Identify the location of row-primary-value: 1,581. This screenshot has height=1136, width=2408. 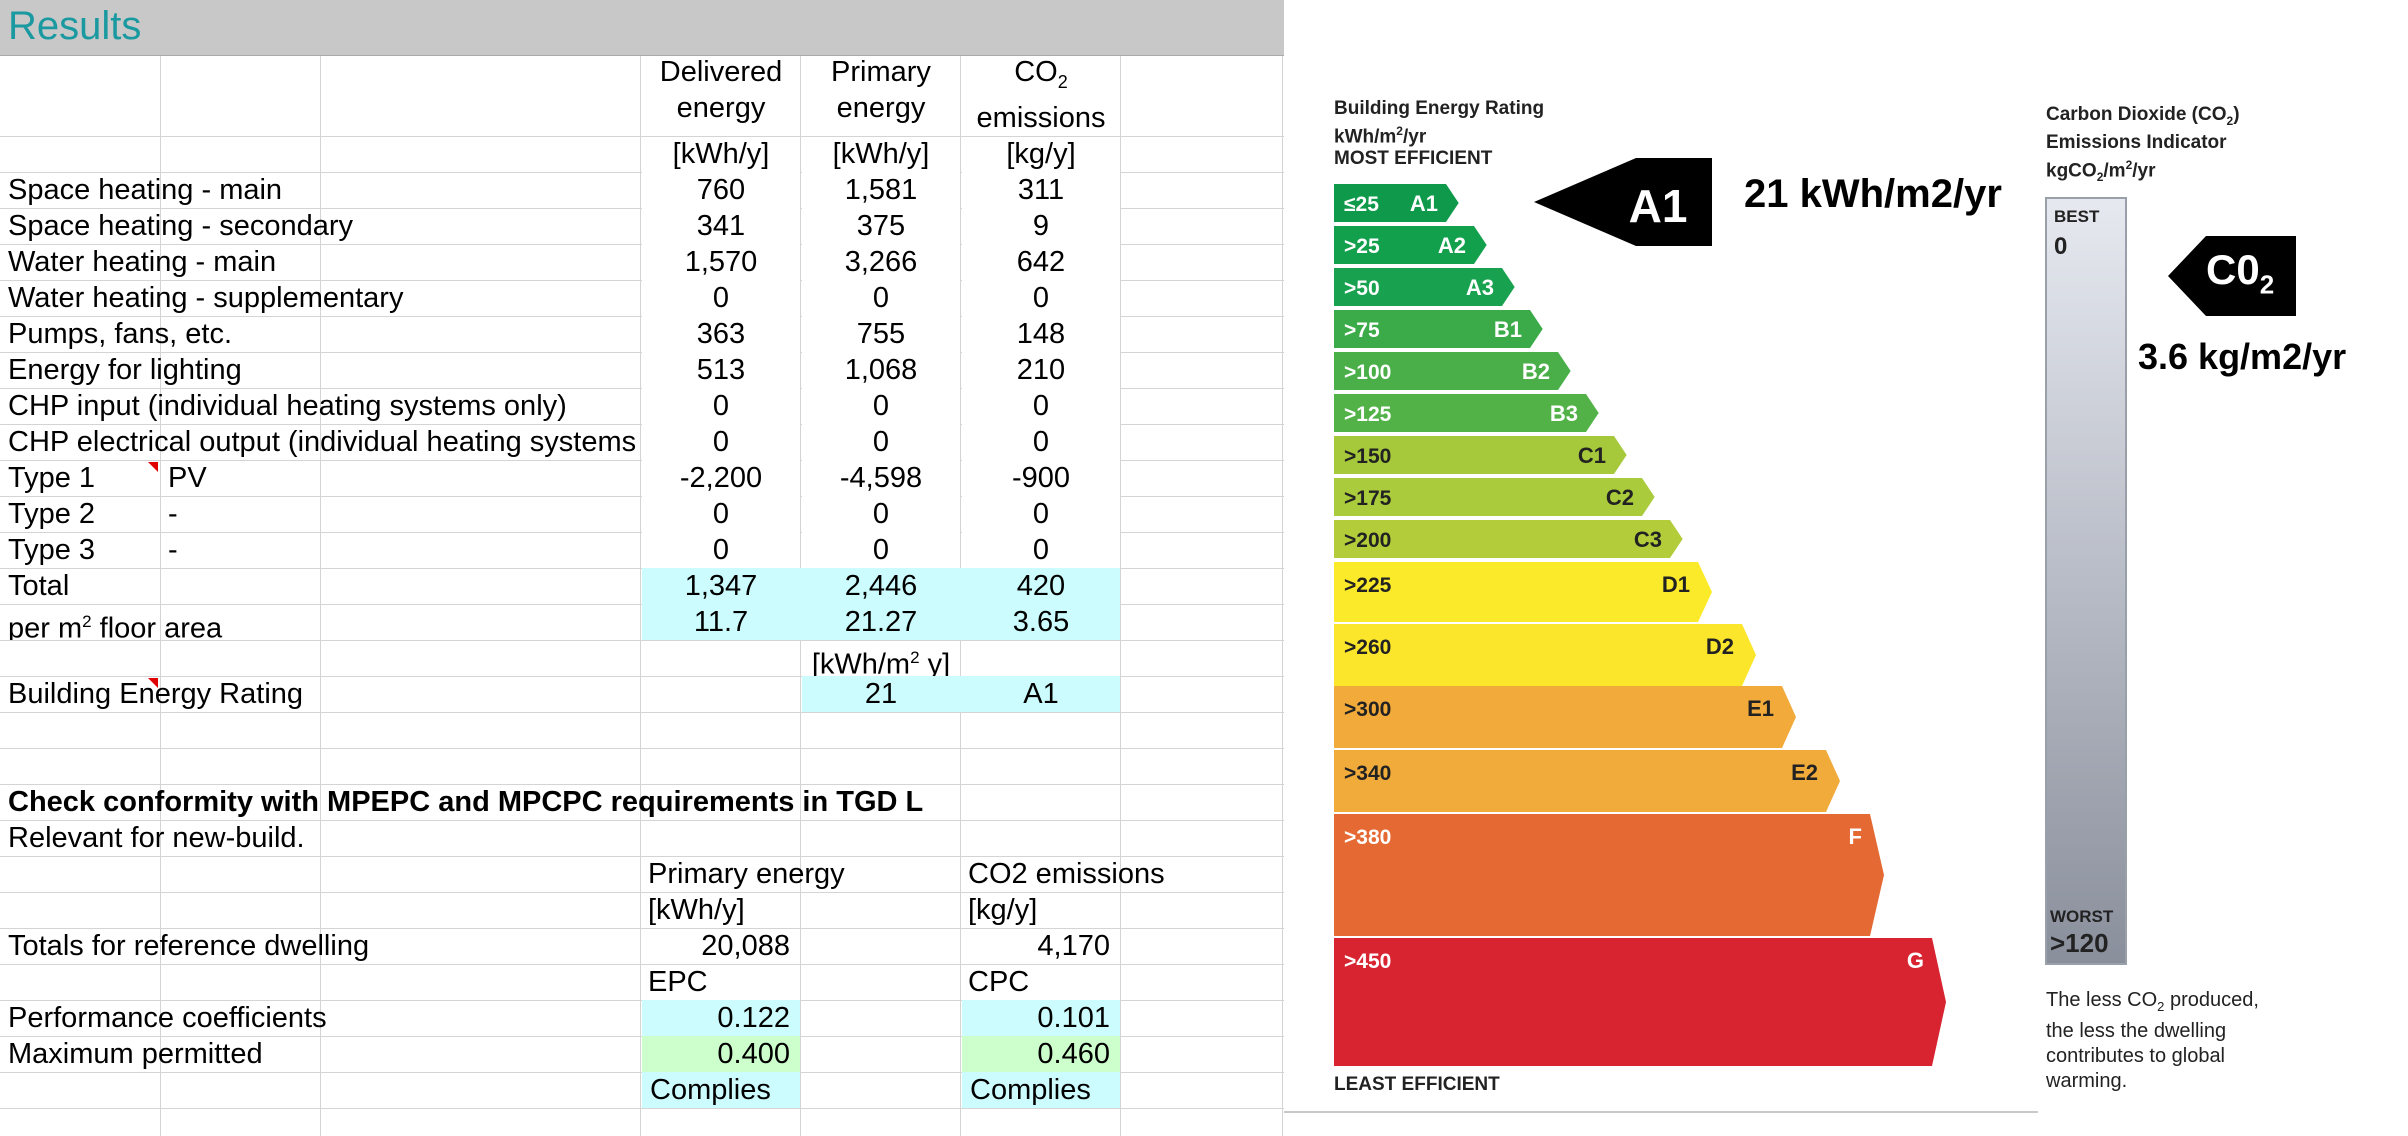
(881, 190).